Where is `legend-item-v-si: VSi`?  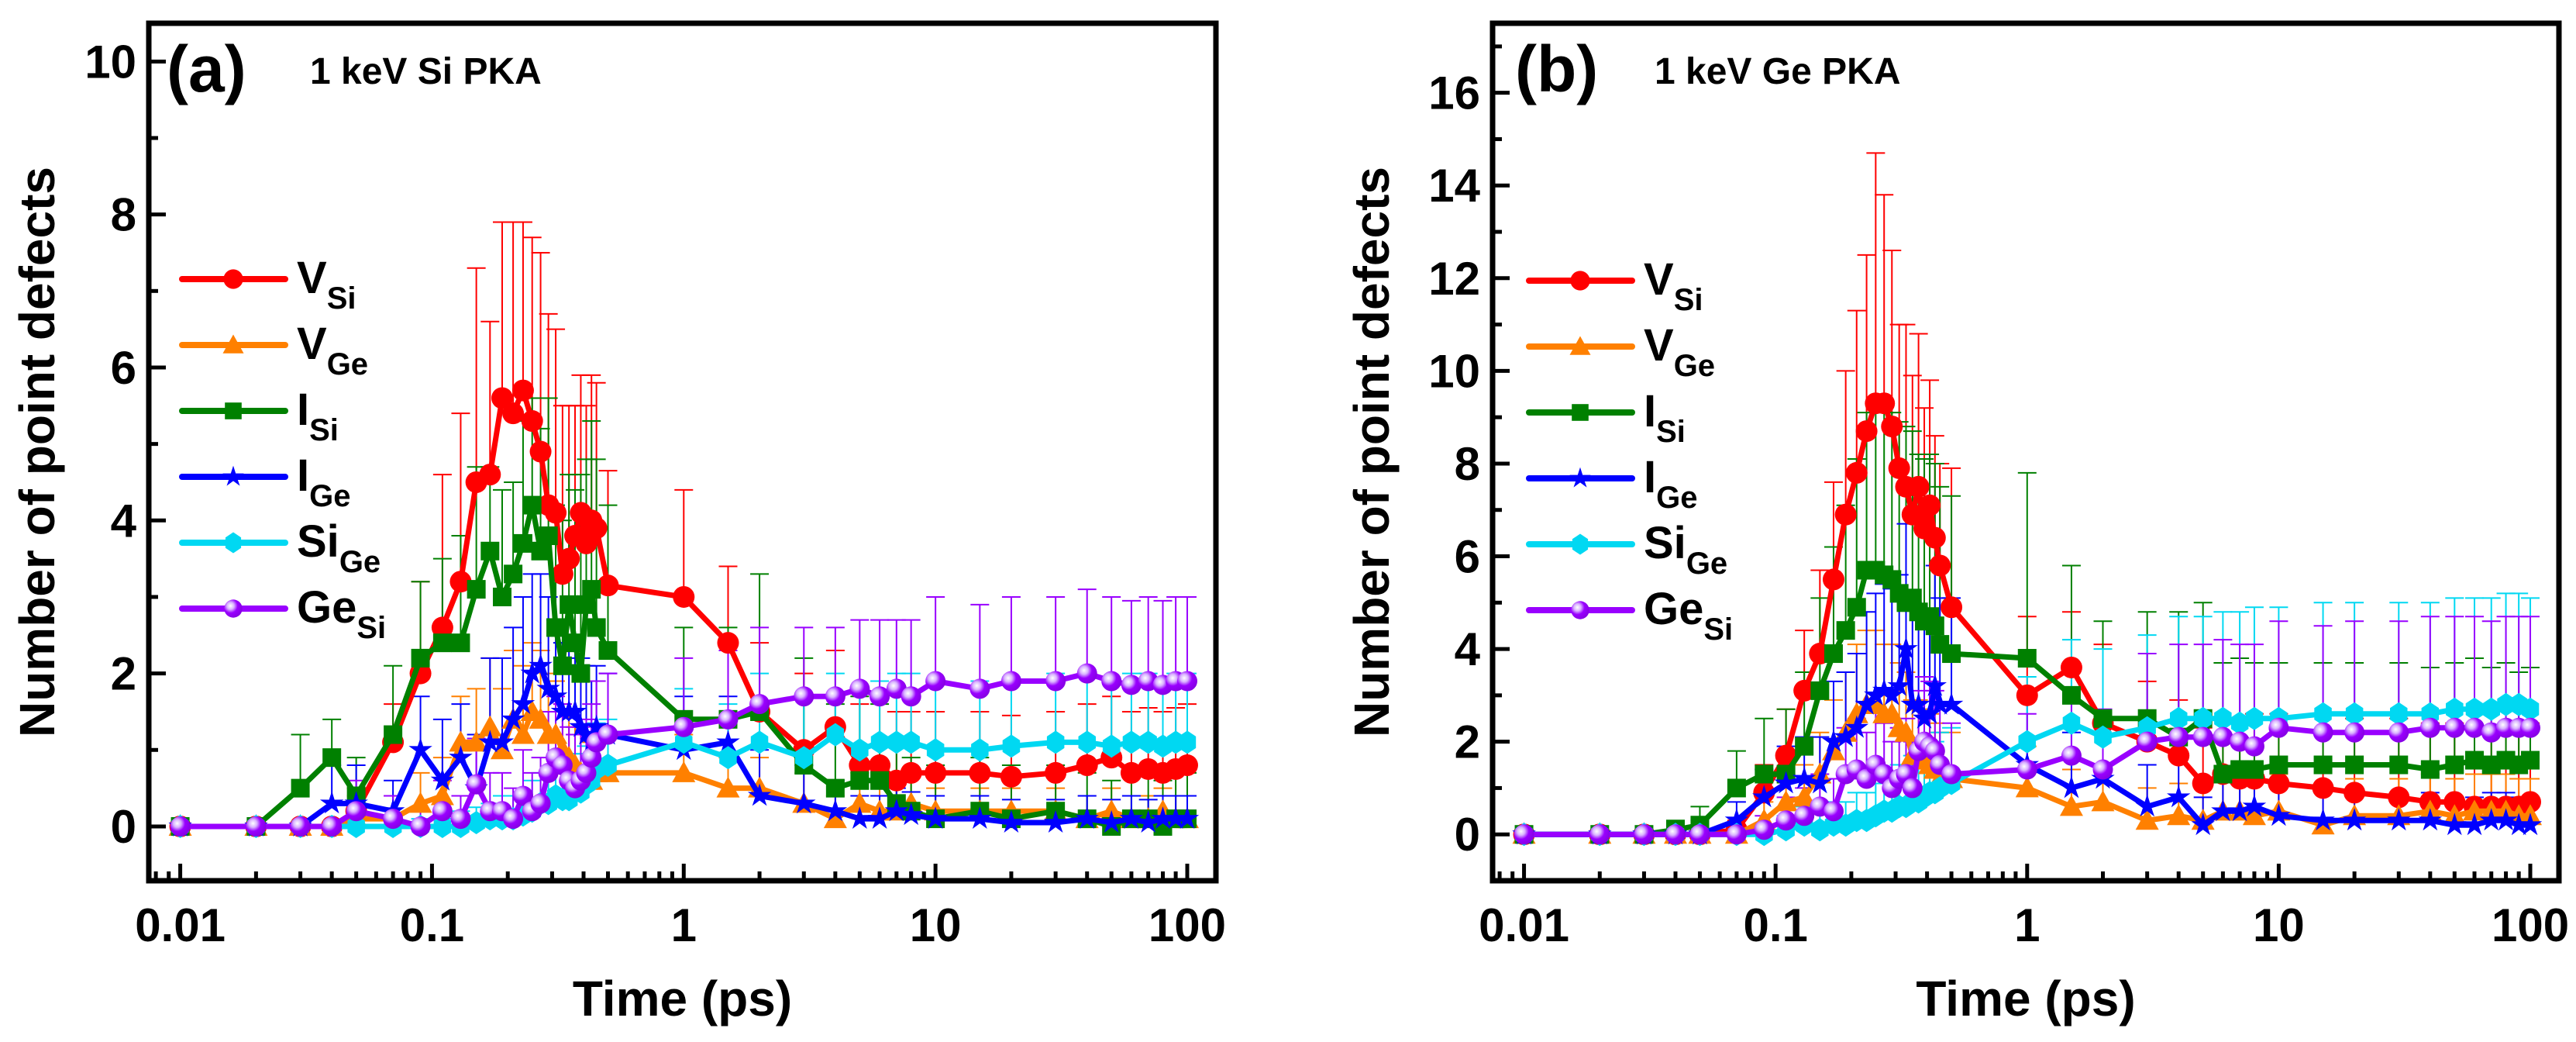
legend-item-v-si: VSi is located at coordinates (1614, 286).